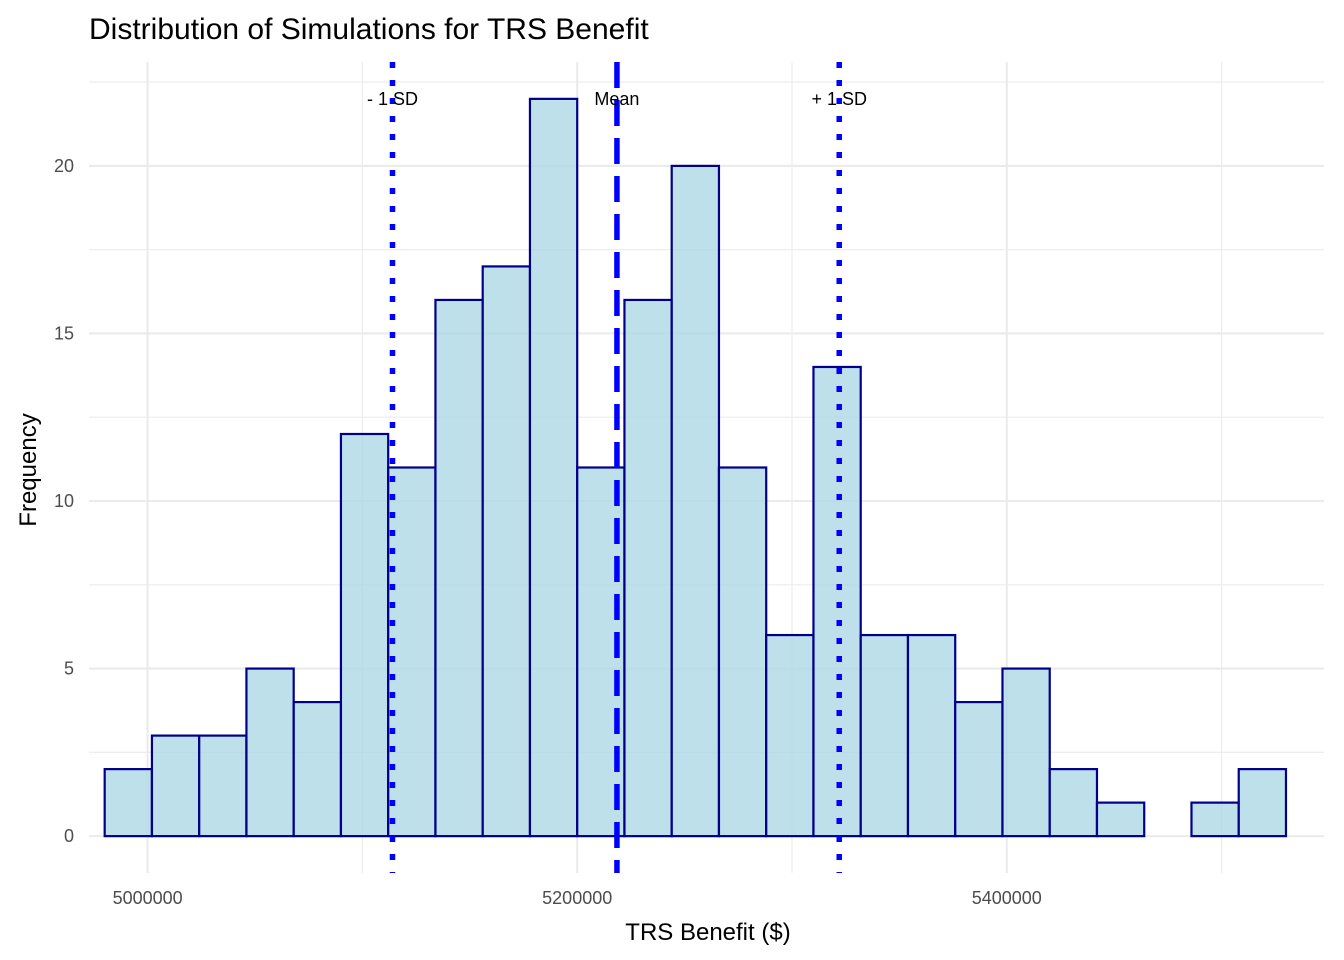 The height and width of the screenshot is (960, 1344). Describe the element at coordinates (28, 469) in the screenshot. I see `y-axis-title: Frequency` at that location.